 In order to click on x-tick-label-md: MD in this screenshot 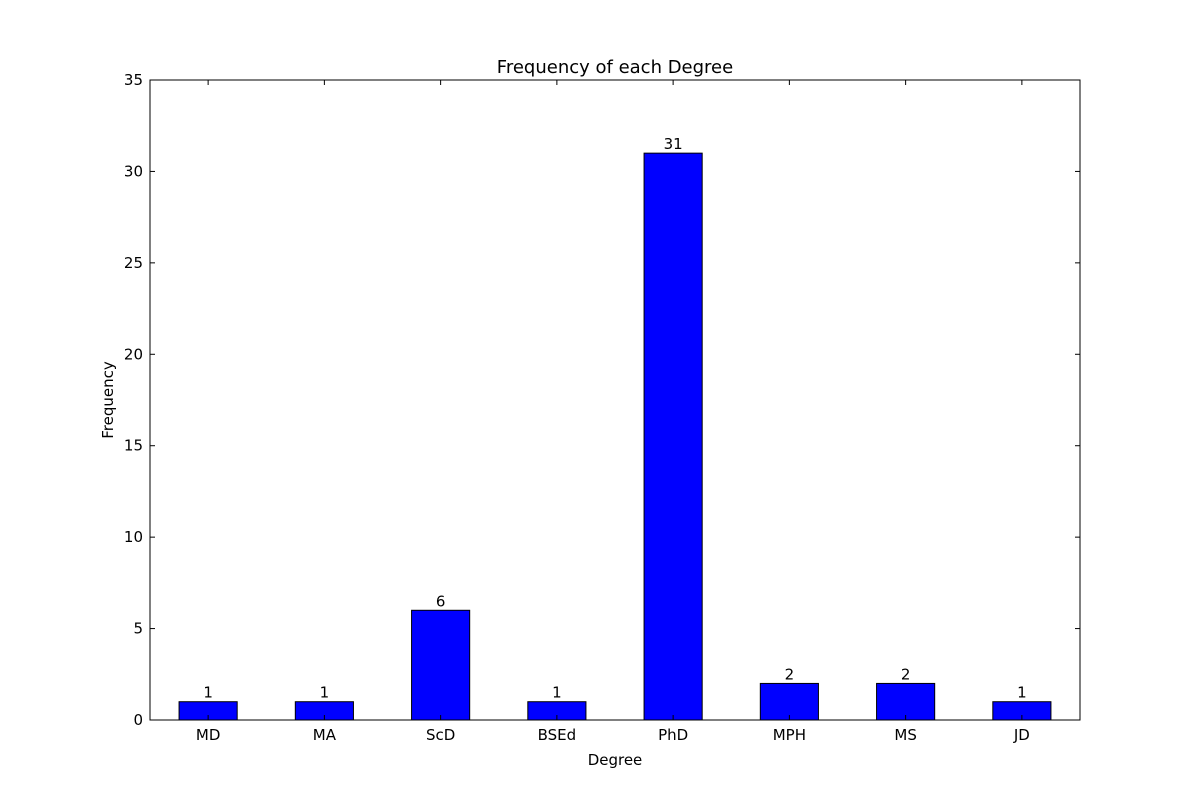, I will do `click(208, 735)`.